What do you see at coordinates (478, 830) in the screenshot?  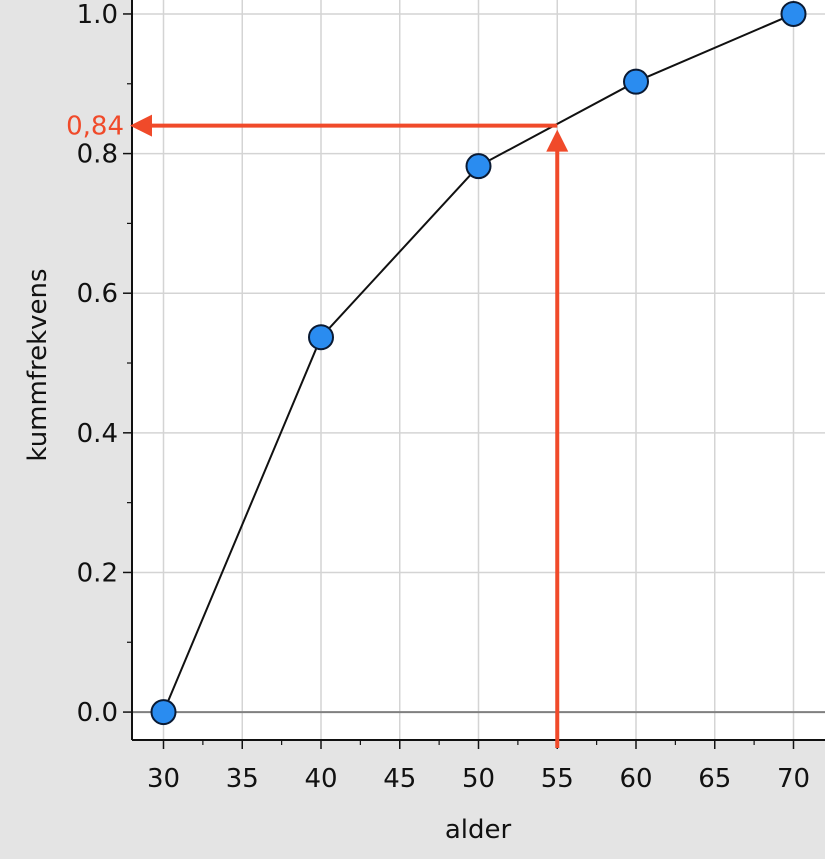 I see `x-axis-title: alder` at bounding box center [478, 830].